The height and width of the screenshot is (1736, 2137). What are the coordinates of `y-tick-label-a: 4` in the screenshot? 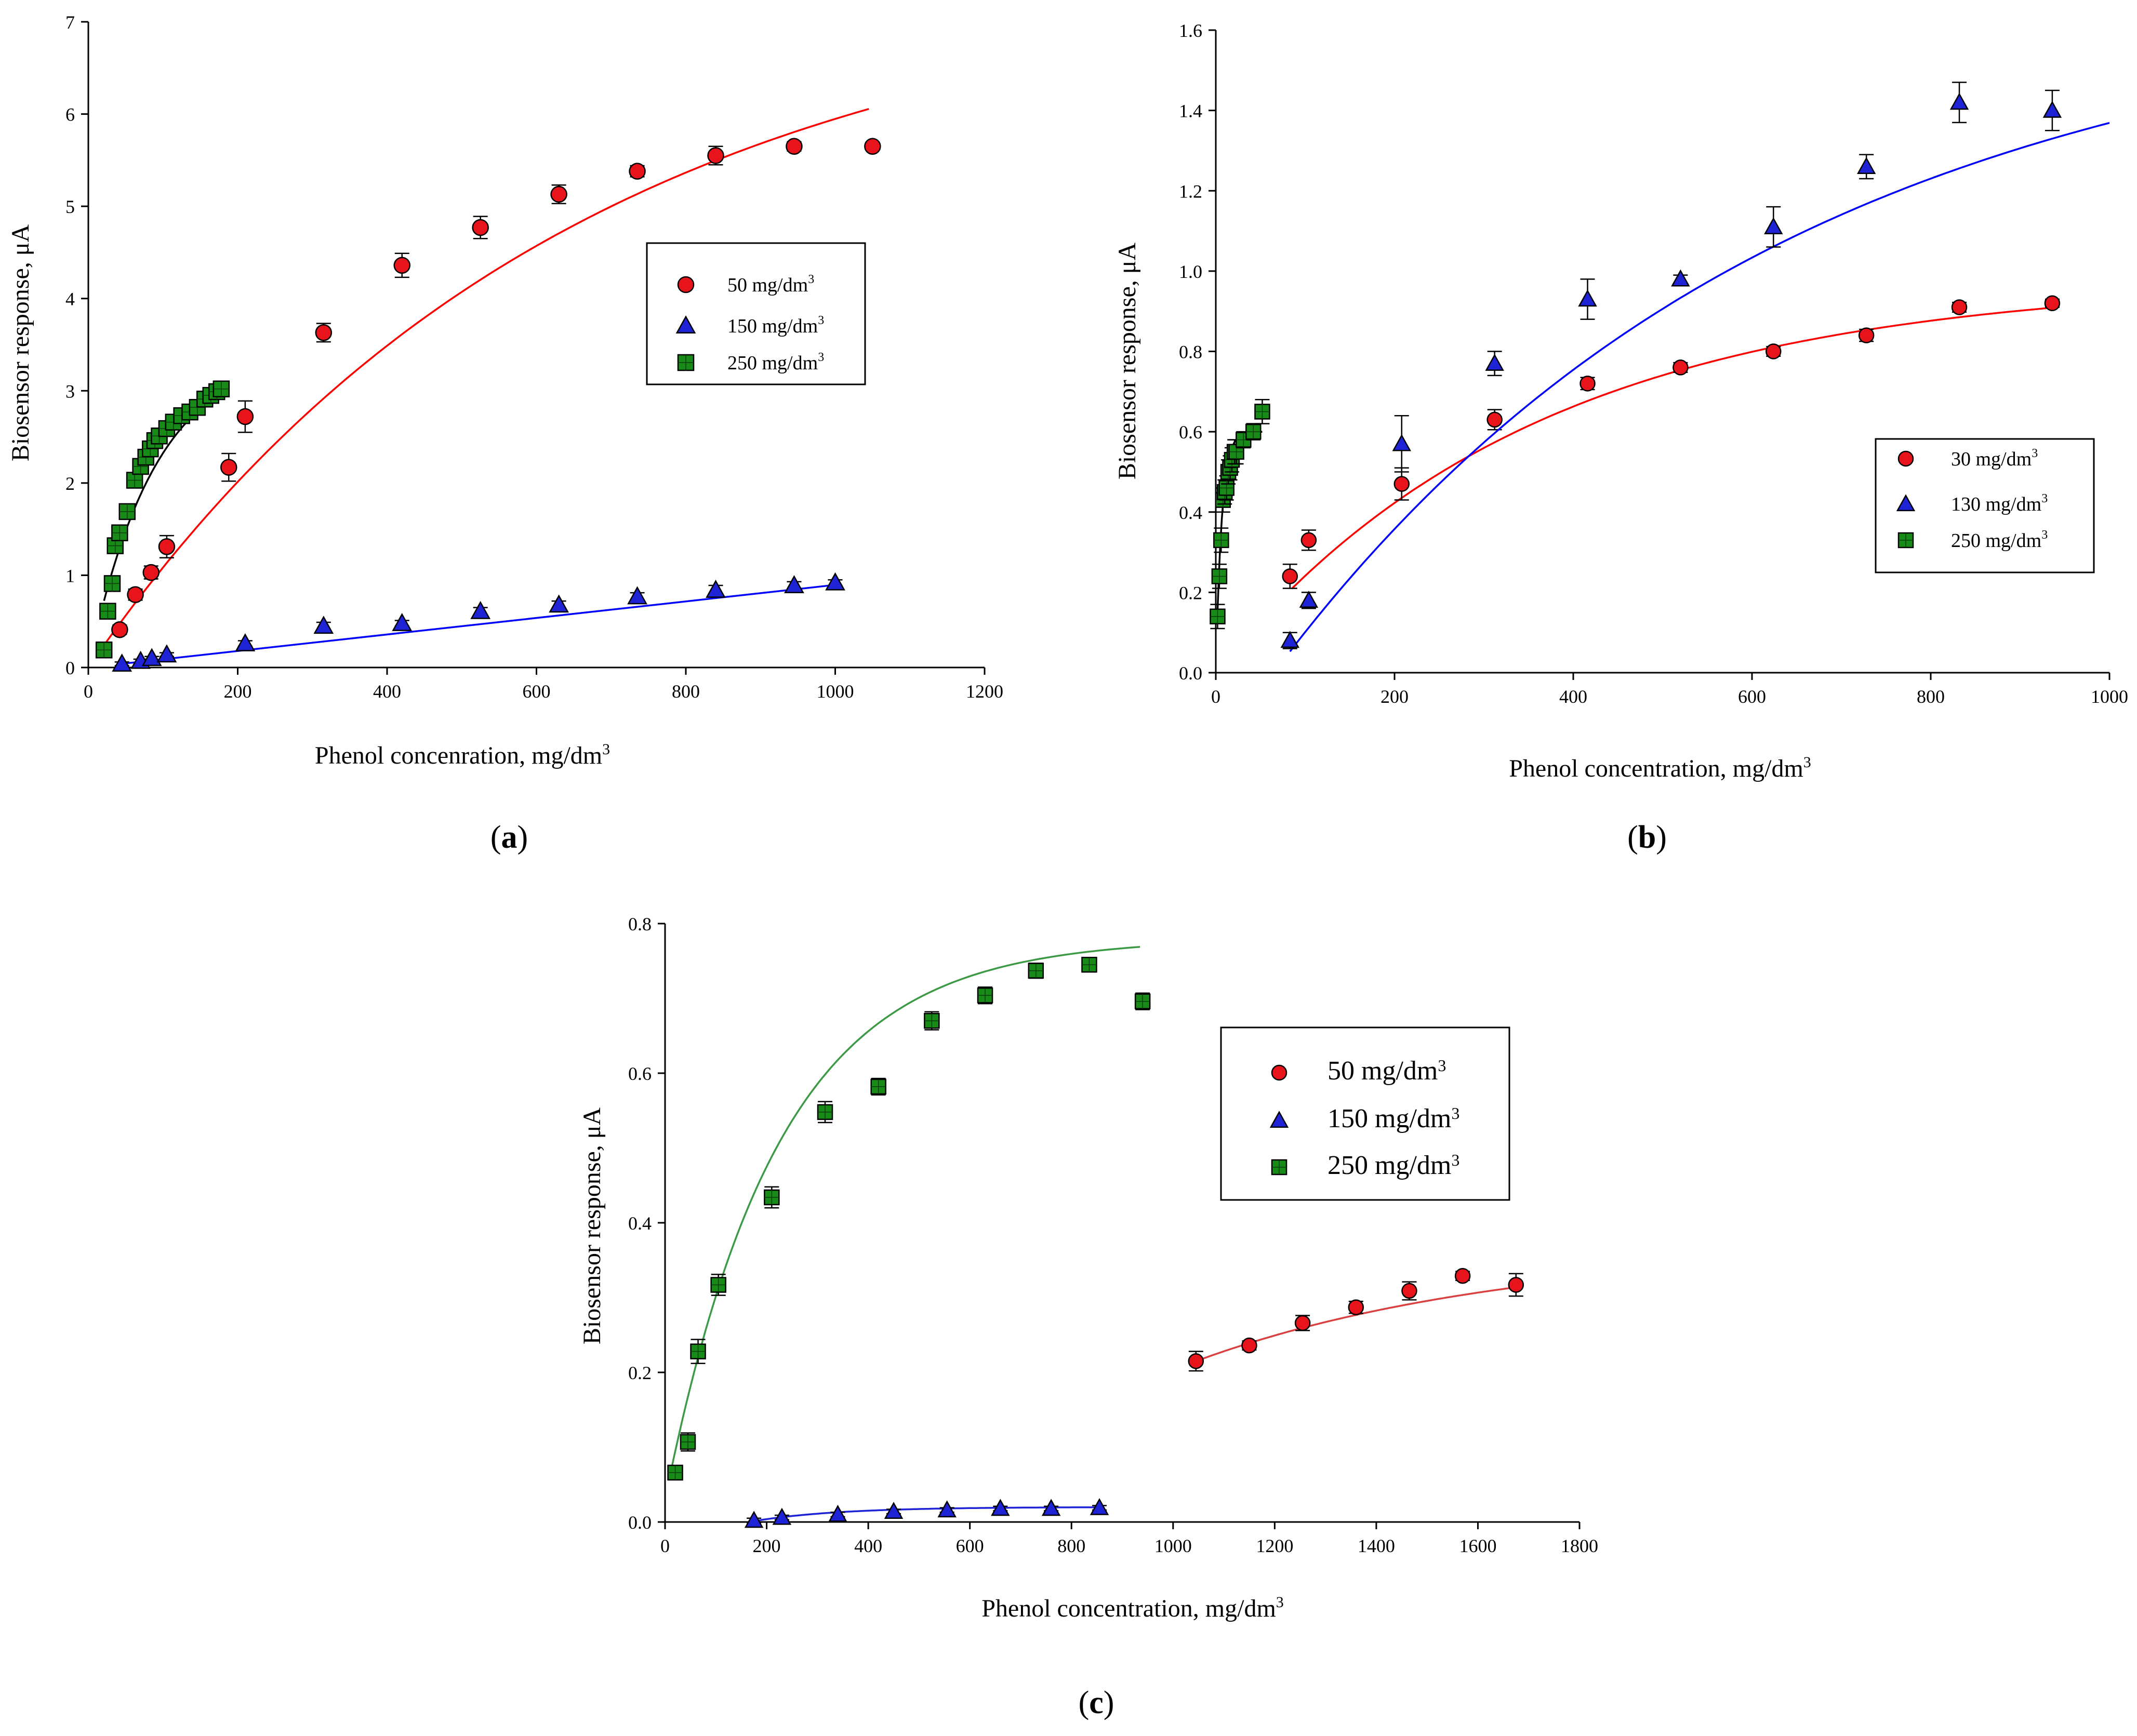 It's located at (70, 299).